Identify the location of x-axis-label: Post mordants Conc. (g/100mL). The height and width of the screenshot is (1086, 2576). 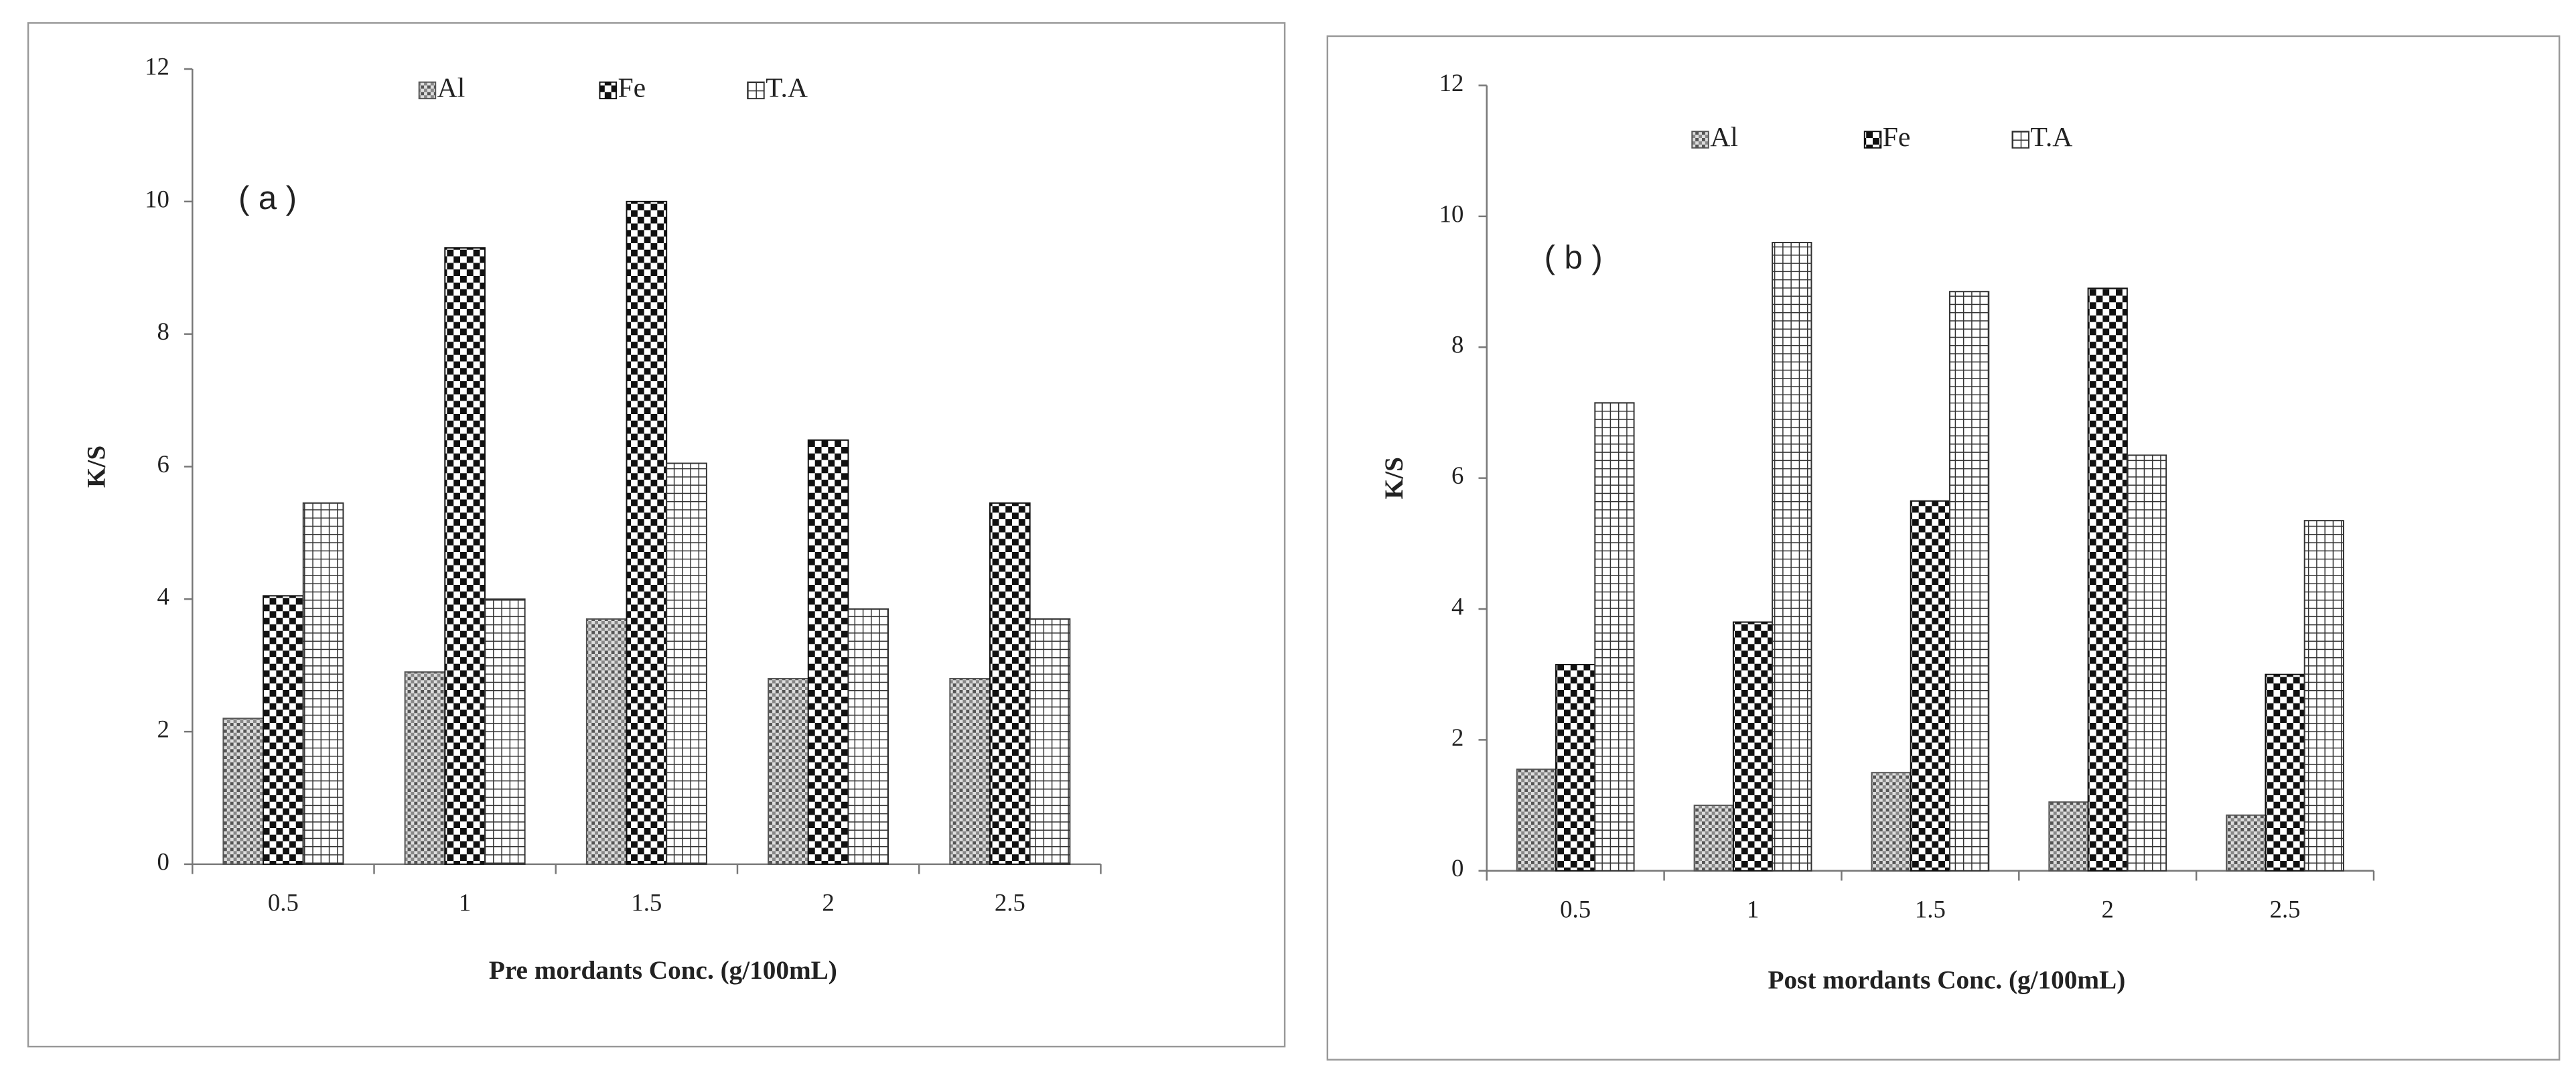
(1947, 980).